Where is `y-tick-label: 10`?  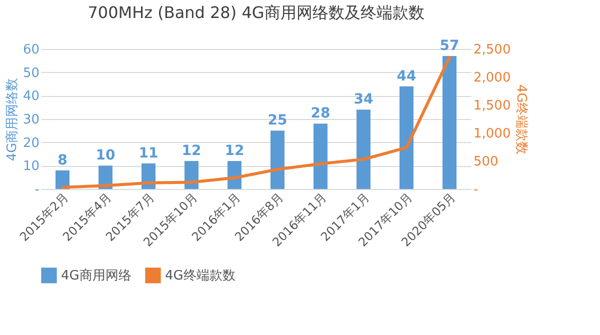
y-tick-label: 10 is located at coordinates (31, 166).